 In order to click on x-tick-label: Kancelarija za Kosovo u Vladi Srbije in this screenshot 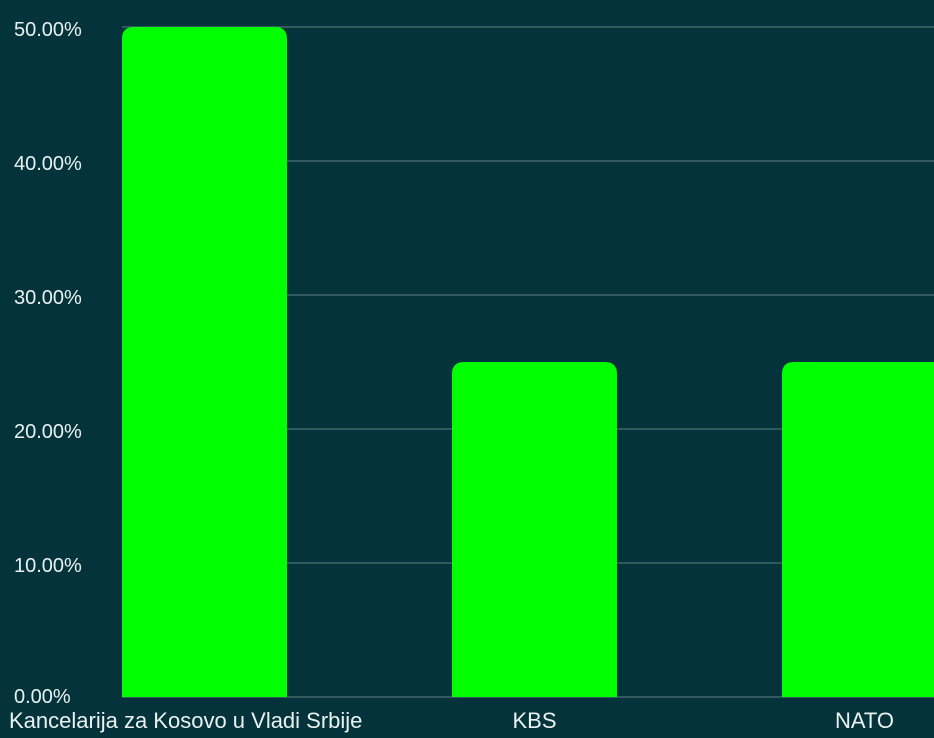, I will do `click(185, 720)`.